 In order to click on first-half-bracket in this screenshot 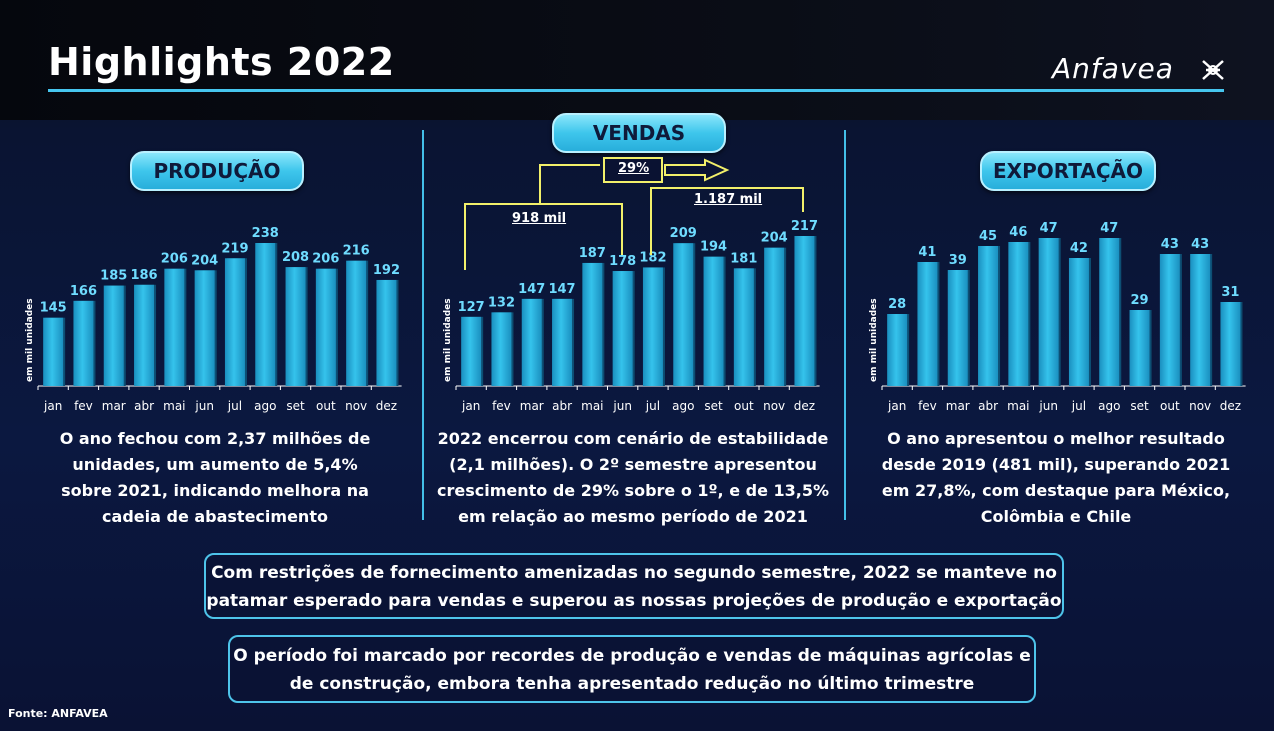, I will do `click(543, 236)`.